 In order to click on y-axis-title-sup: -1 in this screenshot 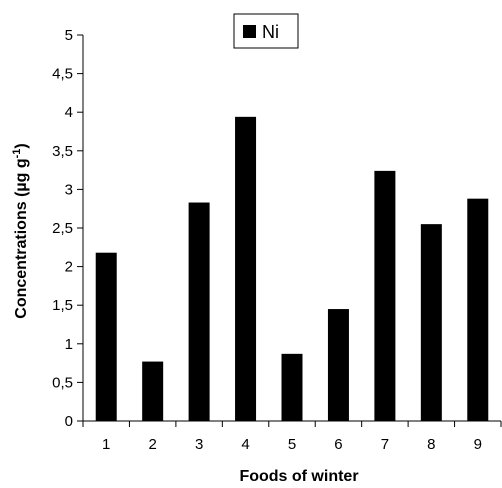, I will do `click(17, 154)`.